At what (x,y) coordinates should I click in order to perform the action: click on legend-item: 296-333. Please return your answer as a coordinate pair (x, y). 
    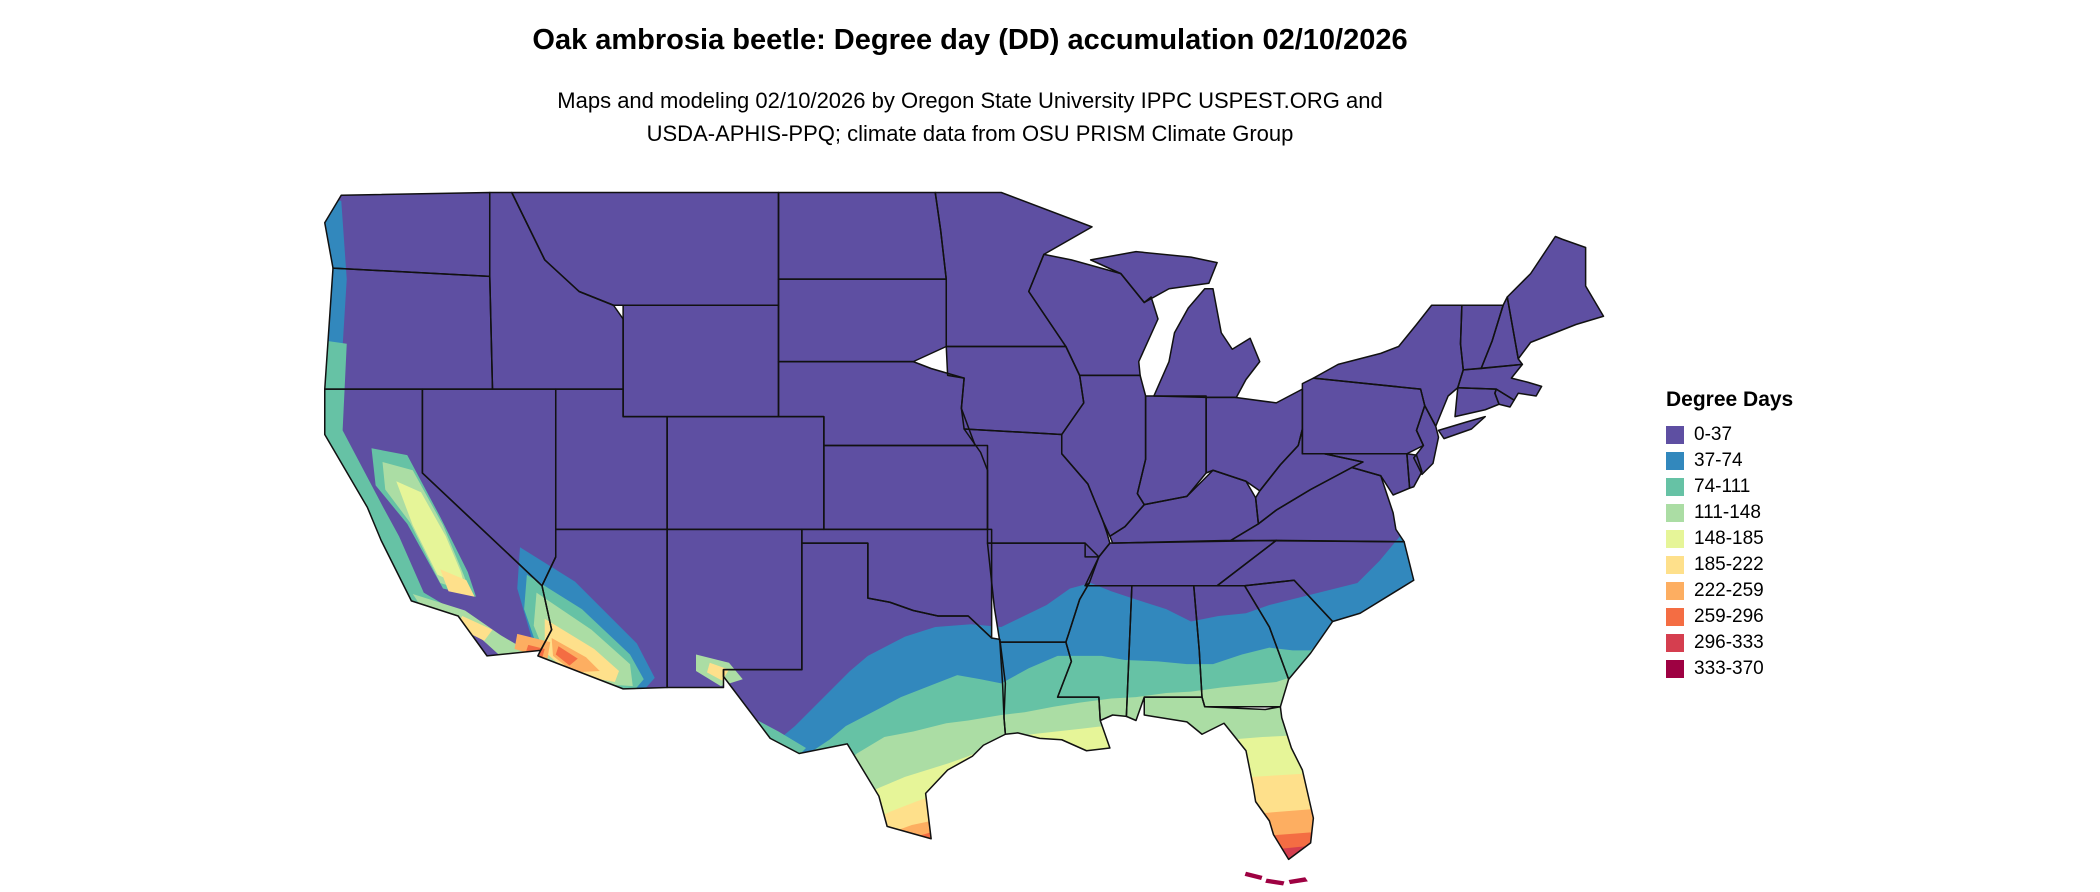
    Looking at the image, I should click on (1776, 643).